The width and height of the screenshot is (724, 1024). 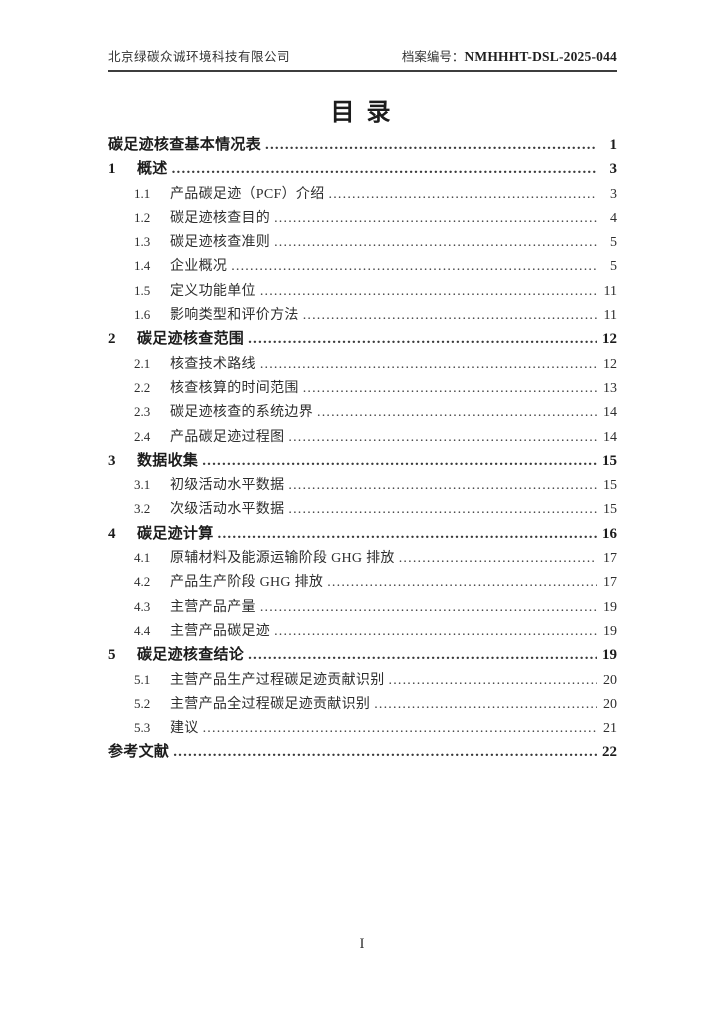 I want to click on toc-entry-number: 5.2, so click(x=142, y=703).